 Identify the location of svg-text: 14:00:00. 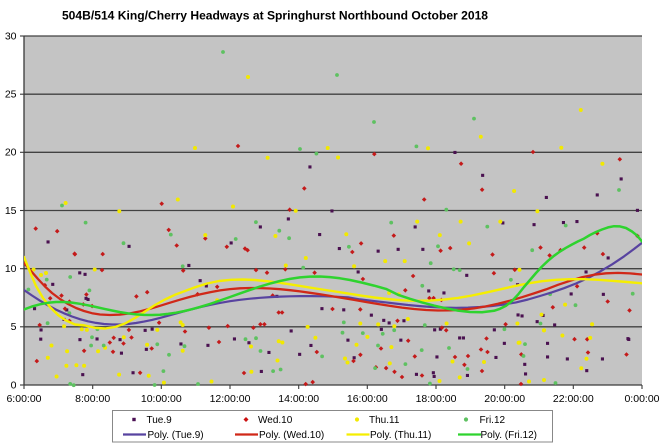
(298, 399).